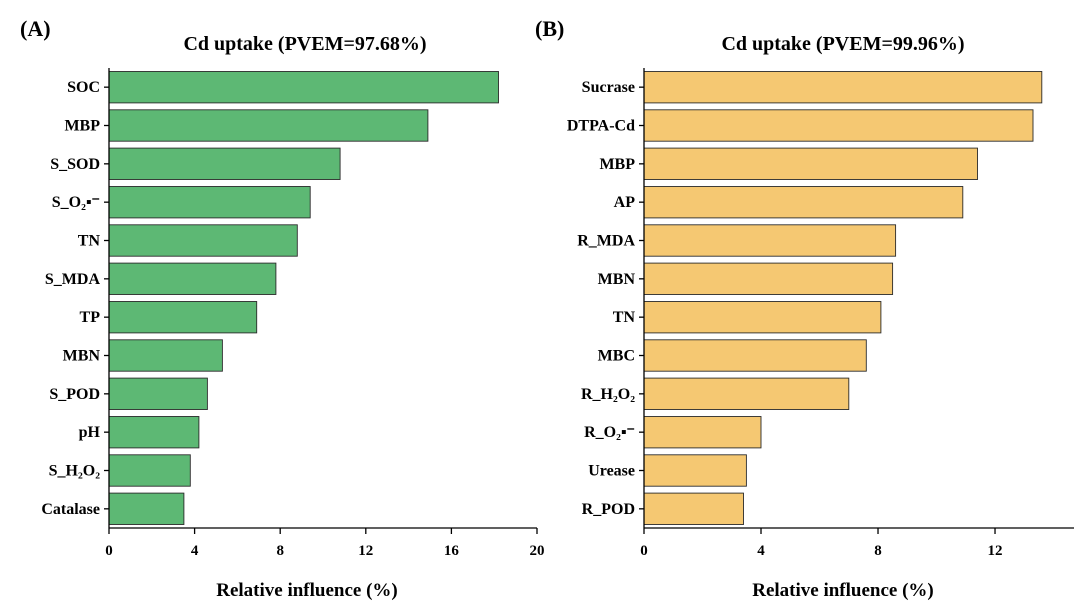 This screenshot has height=615, width=1084. What do you see at coordinates (609, 432) in the screenshot?
I see `category-label: R_O₂▪⁻` at bounding box center [609, 432].